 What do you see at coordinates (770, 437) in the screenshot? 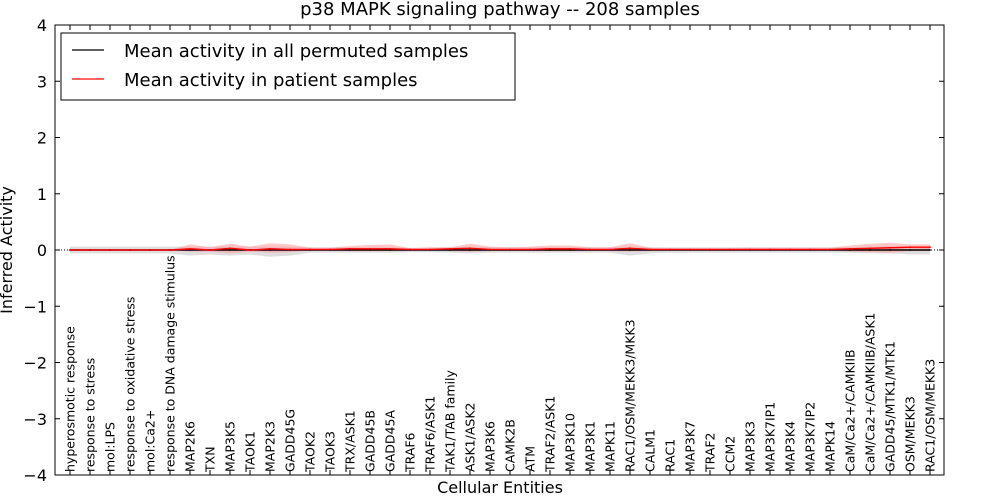
I see `x-tick-label: MAP3K7IP1` at bounding box center [770, 437].